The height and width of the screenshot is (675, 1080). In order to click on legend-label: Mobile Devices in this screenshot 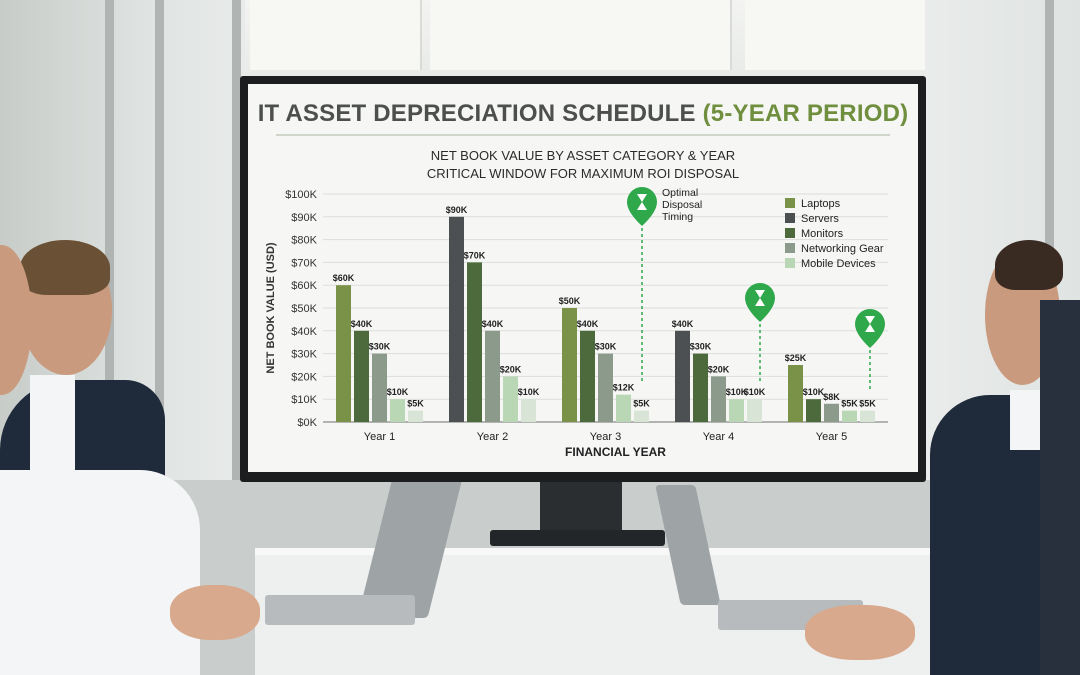, I will do `click(838, 264)`.